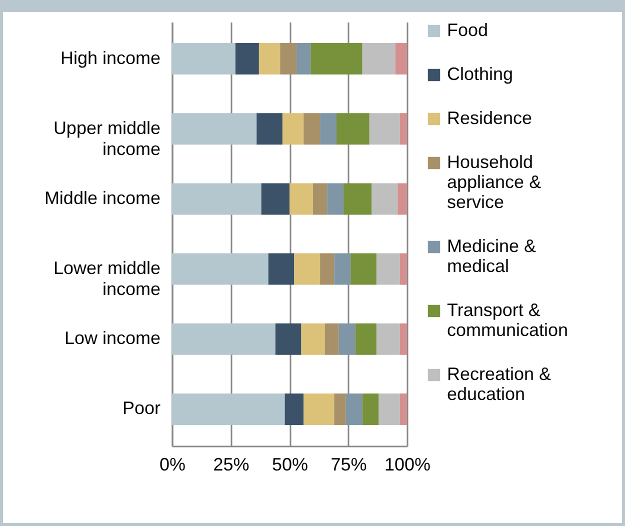  What do you see at coordinates (499, 384) in the screenshot?
I see `legend-label: Recreation & education` at bounding box center [499, 384].